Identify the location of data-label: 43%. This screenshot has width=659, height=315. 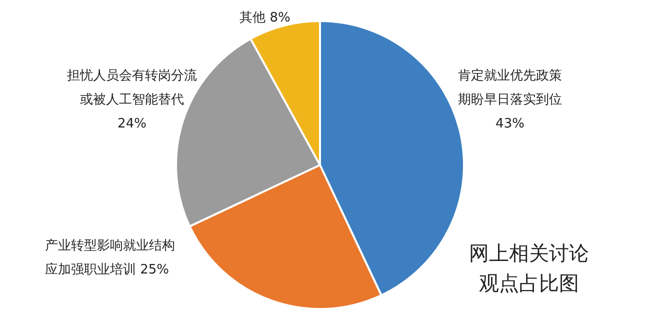
(510, 124).